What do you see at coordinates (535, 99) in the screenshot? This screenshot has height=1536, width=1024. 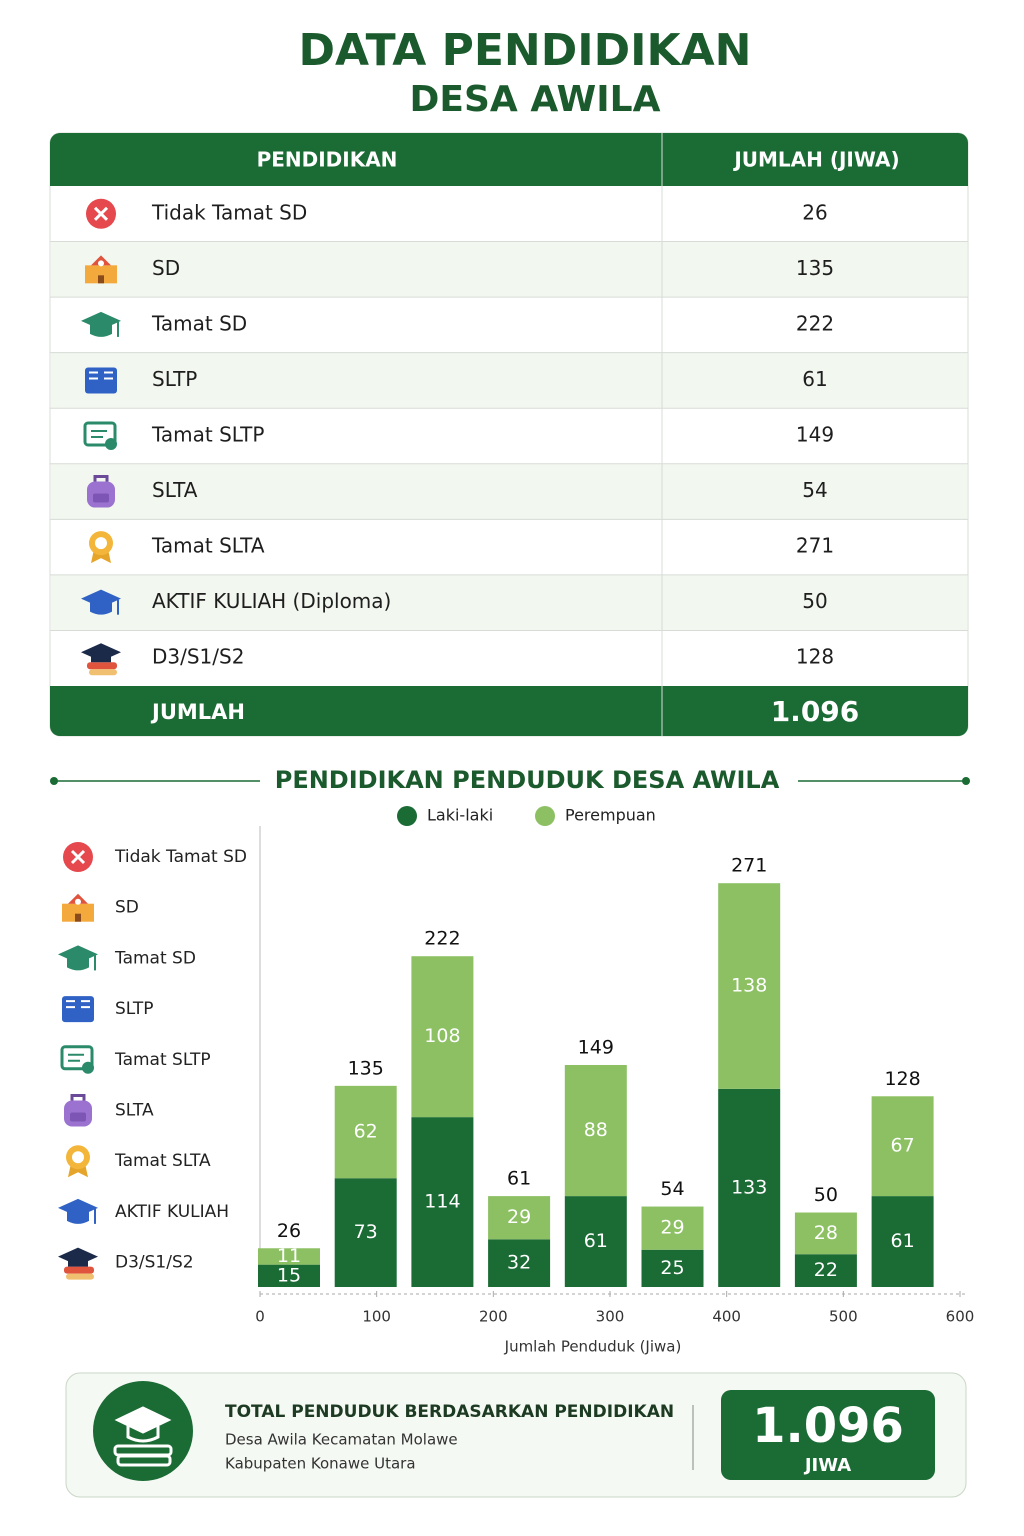 I see `page-subtitle: DESA AWILA` at bounding box center [535, 99].